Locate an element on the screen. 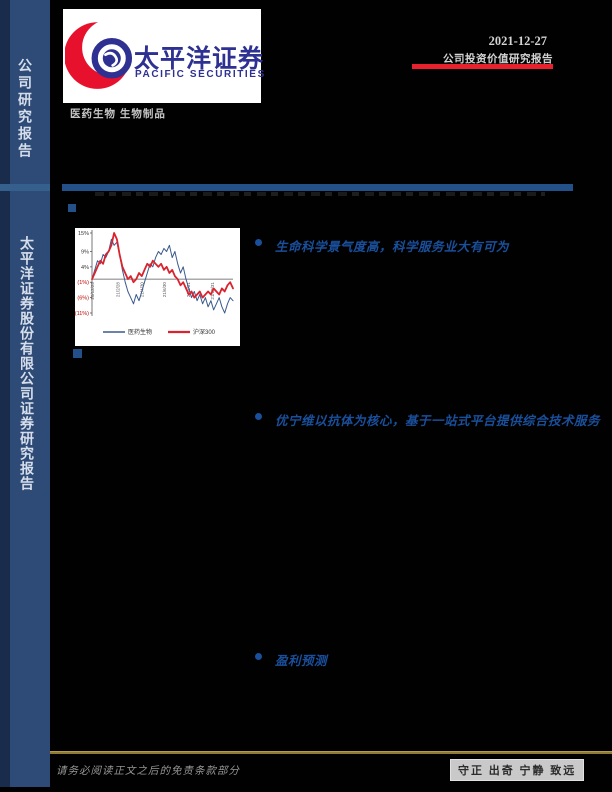 The height and width of the screenshot is (792, 612). key-point-text: 优宁维以抗体为核心，基于一站式平台提供综合技术服务 is located at coordinates (438, 421).